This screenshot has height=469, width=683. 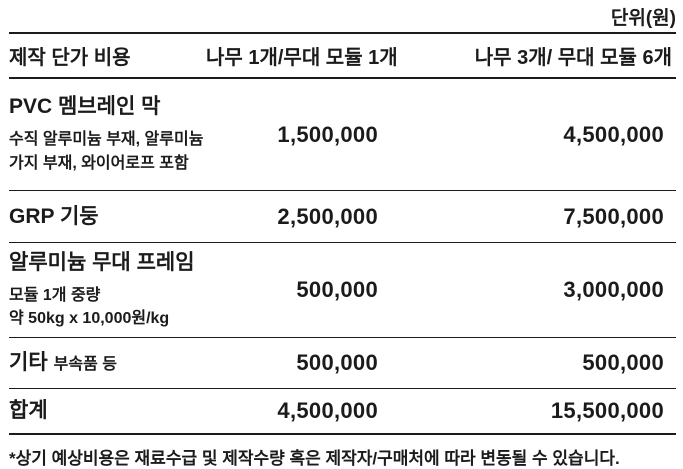 I want to click on column-header-qty6: 나무 3개/ 무대 모듈 6개, so click(x=573, y=58).